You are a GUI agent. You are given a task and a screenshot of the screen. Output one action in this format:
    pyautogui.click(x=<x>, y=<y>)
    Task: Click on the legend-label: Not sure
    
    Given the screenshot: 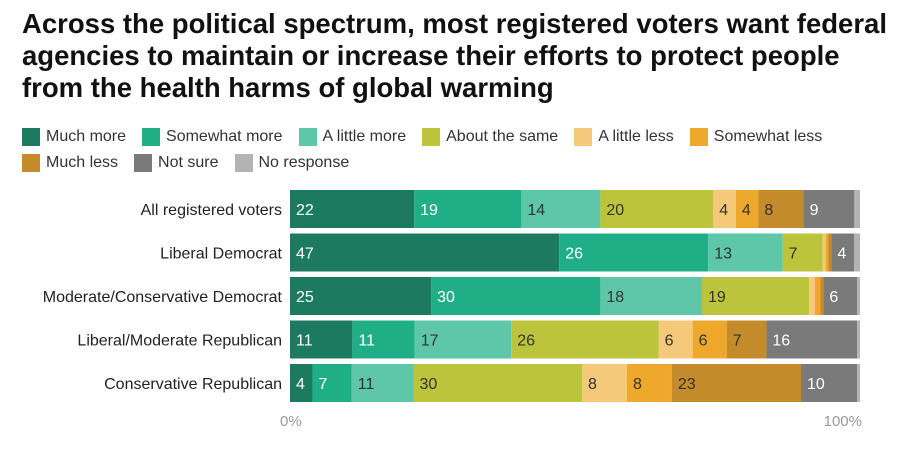 What is the action you would take?
    pyautogui.click(x=188, y=162)
    